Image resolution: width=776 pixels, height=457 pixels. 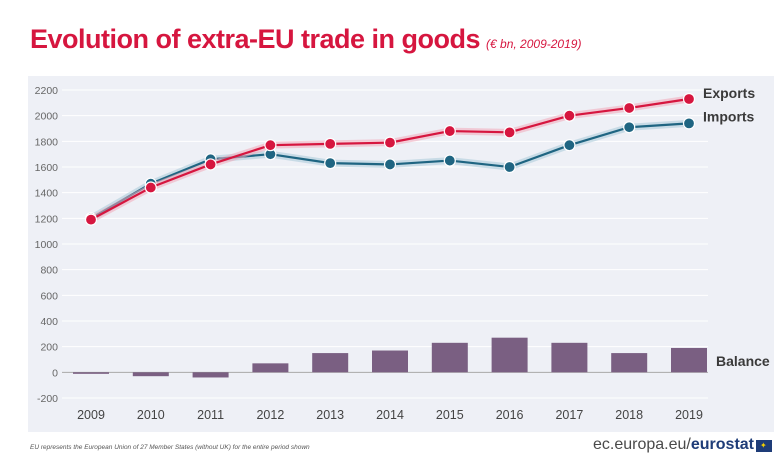 I want to click on chart-title: Evolution of extra-EU trade in goods, so click(x=255, y=39).